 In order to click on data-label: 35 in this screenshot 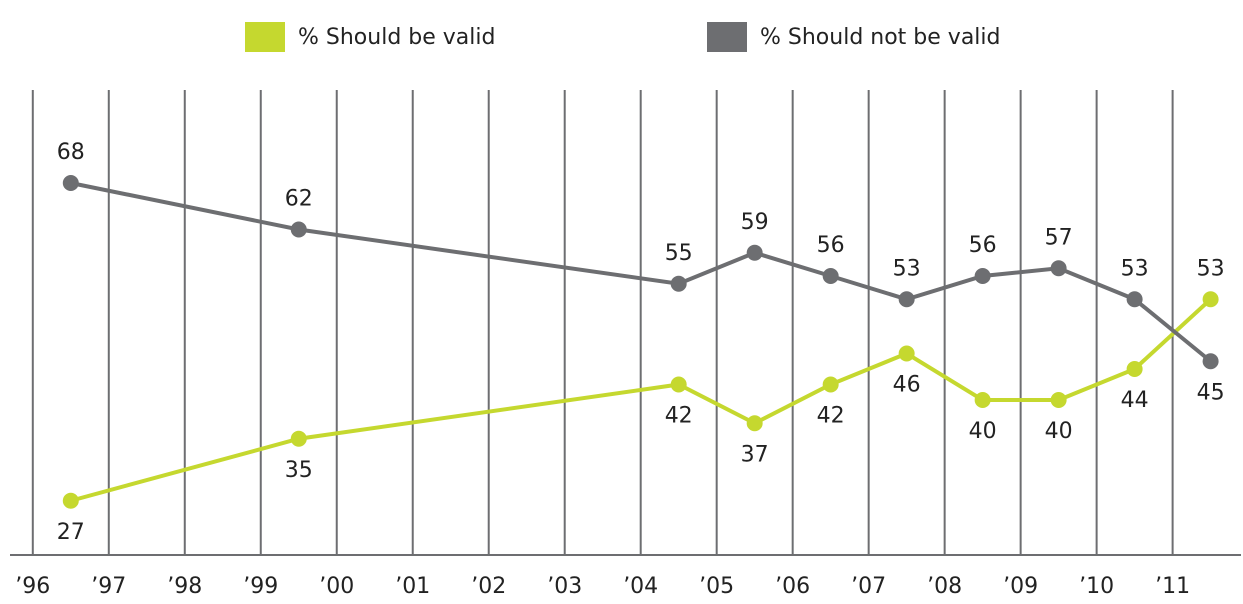, I will do `click(299, 470)`.